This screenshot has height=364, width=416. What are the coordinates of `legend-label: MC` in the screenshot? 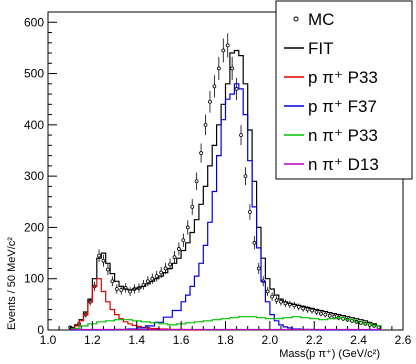 It's located at (321, 19).